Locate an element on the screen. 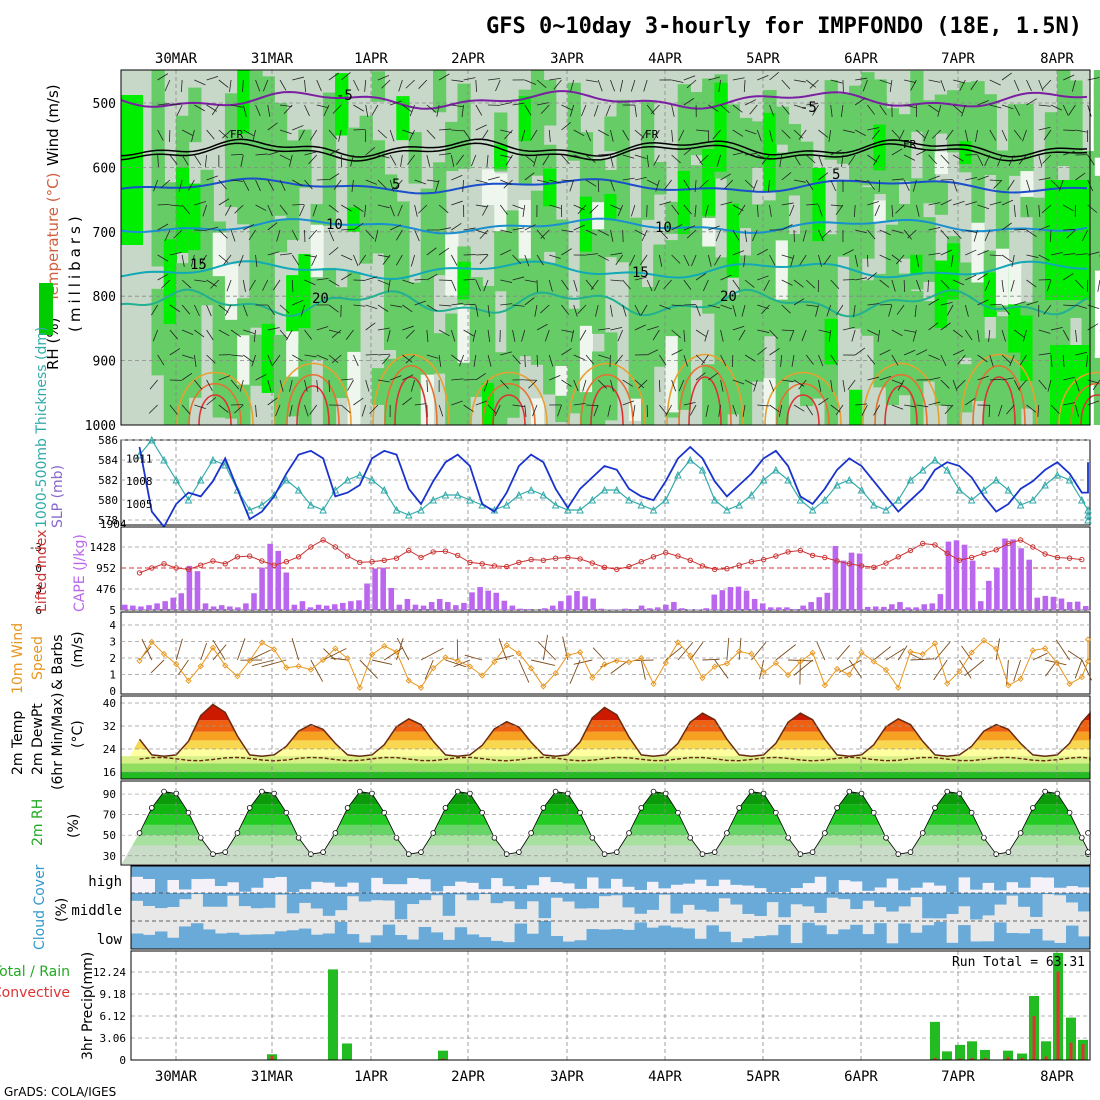 This screenshot has width=1100, height=1100. x-label-top-2APR: 2APR is located at coordinates (468, 59).